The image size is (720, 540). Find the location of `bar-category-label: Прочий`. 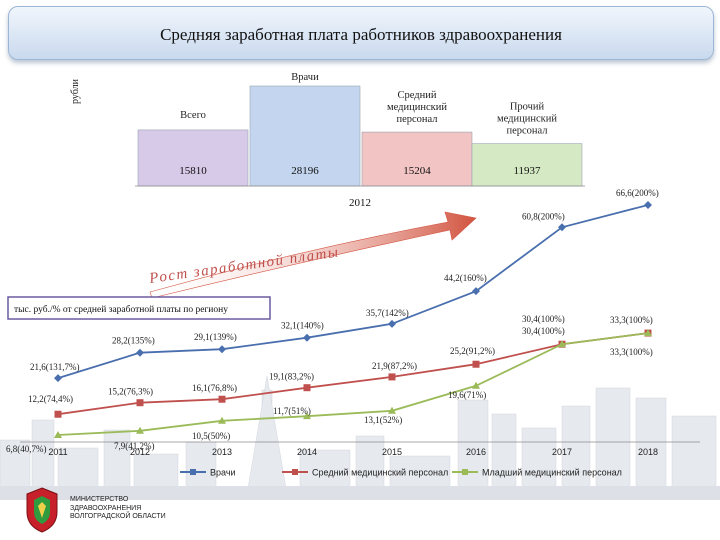

bar-category-label: Прочий is located at coordinates (527, 107).